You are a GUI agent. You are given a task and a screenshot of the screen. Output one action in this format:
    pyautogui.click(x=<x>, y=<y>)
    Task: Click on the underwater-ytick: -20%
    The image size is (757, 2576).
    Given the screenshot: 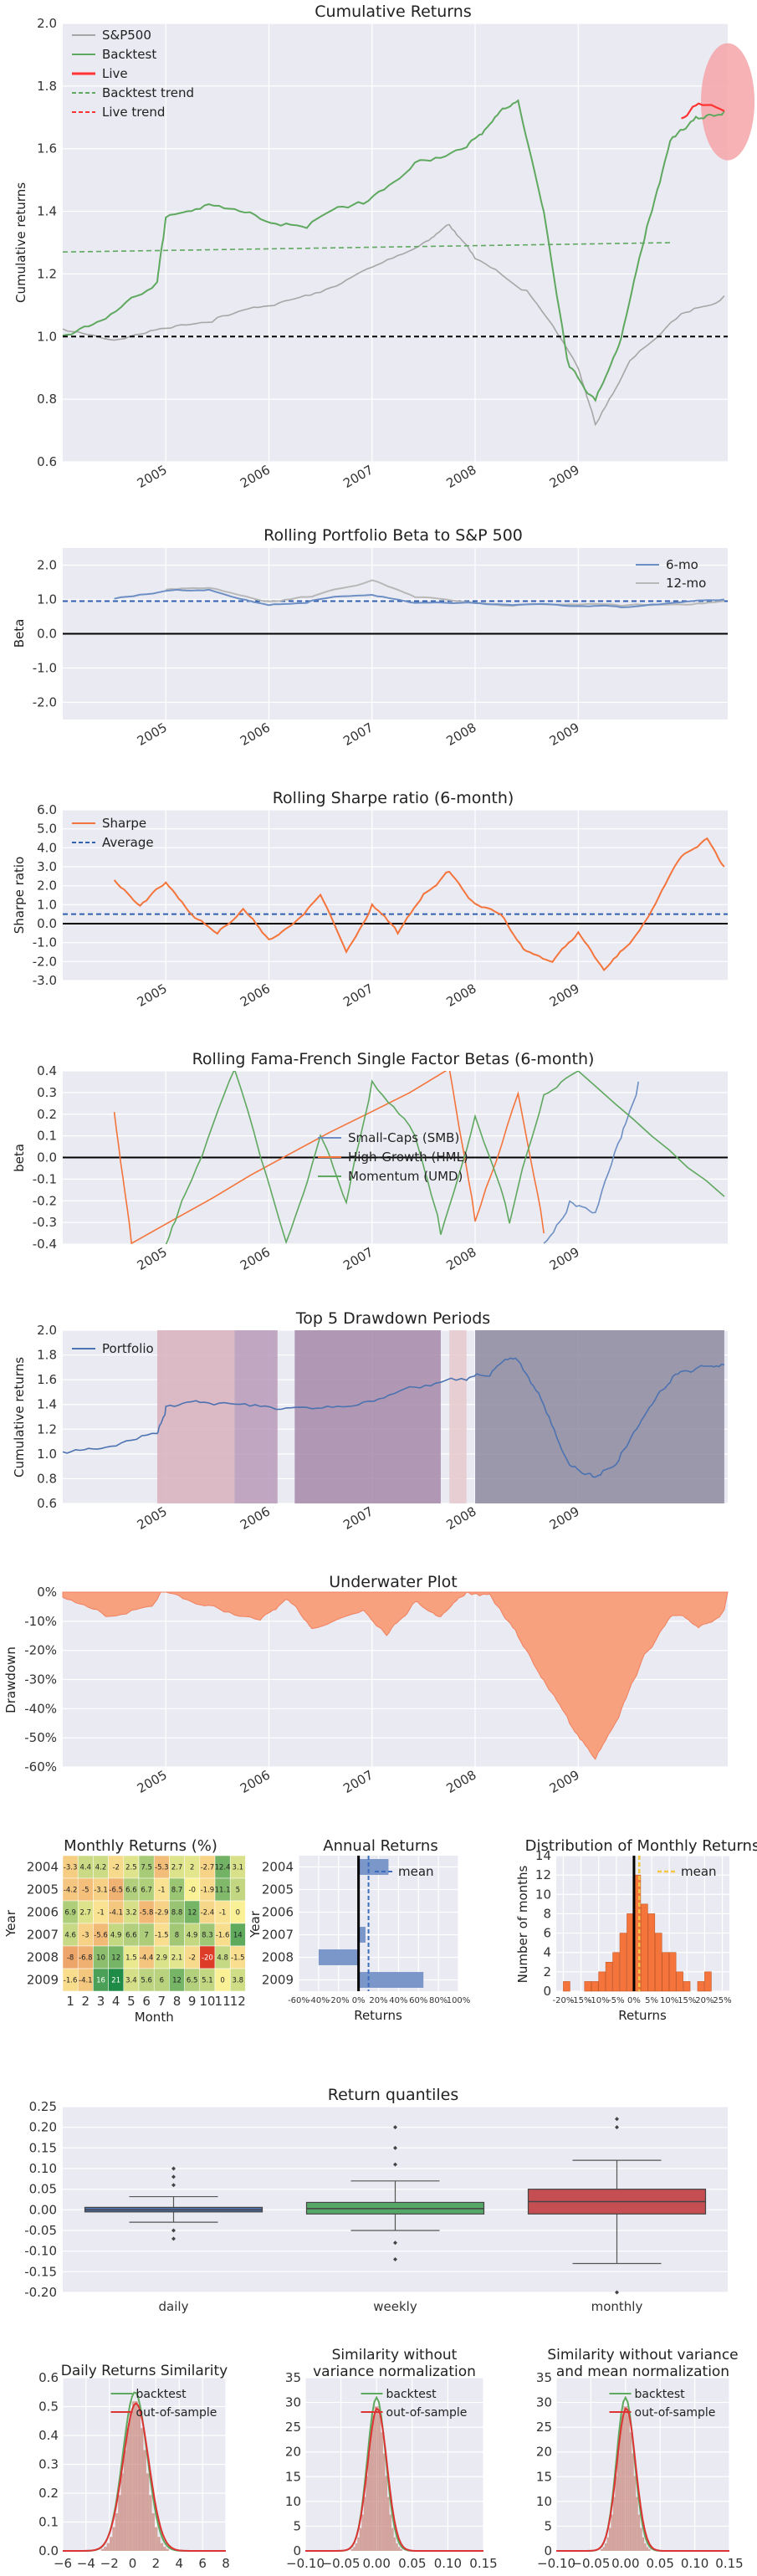 What is the action you would take?
    pyautogui.click(x=40, y=1651)
    